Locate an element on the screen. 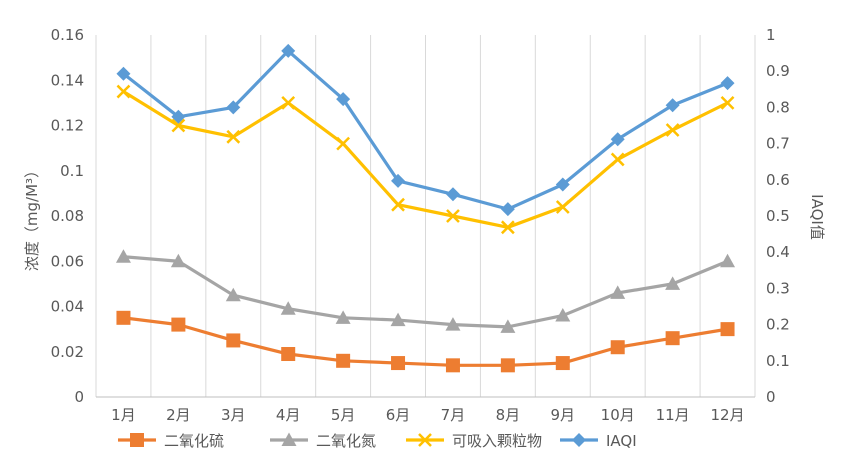 This screenshot has width=846, height=468. y2-tick-label: 0.3 is located at coordinates (778, 288).